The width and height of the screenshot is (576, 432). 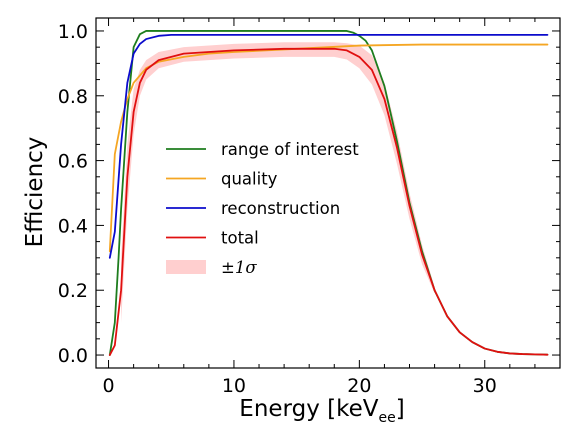 I want to click on x-axis-label-suffix: ], so click(x=400, y=409).